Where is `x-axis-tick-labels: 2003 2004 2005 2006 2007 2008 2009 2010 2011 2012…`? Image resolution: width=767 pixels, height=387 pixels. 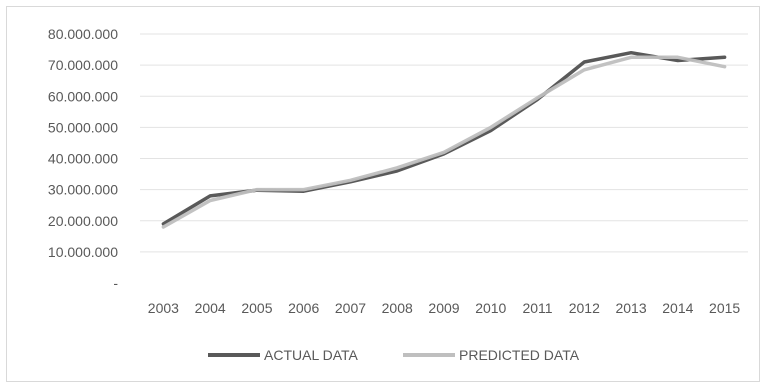 x-axis-tick-labels: 2003 2004 2005 2006 2007 2008 2009 2010 2011 2012… is located at coordinates (444, 308).